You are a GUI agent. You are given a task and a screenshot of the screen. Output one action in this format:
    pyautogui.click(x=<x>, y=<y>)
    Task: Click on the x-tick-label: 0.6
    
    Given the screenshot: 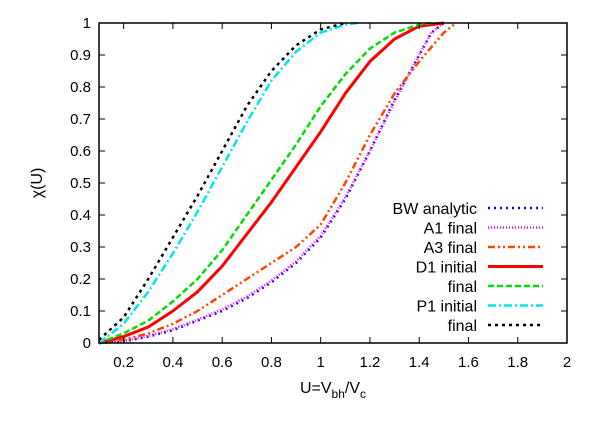 What is the action you would take?
    pyautogui.click(x=222, y=362)
    